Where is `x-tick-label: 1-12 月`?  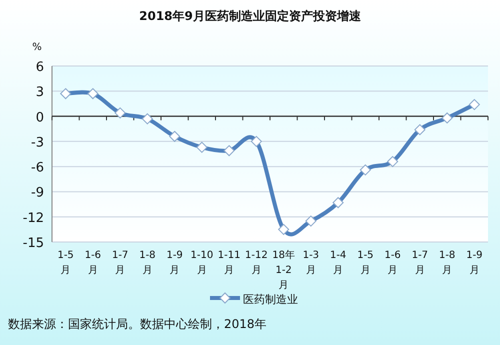
x-tick-label: 1-12 月 is located at coordinates (256, 263).